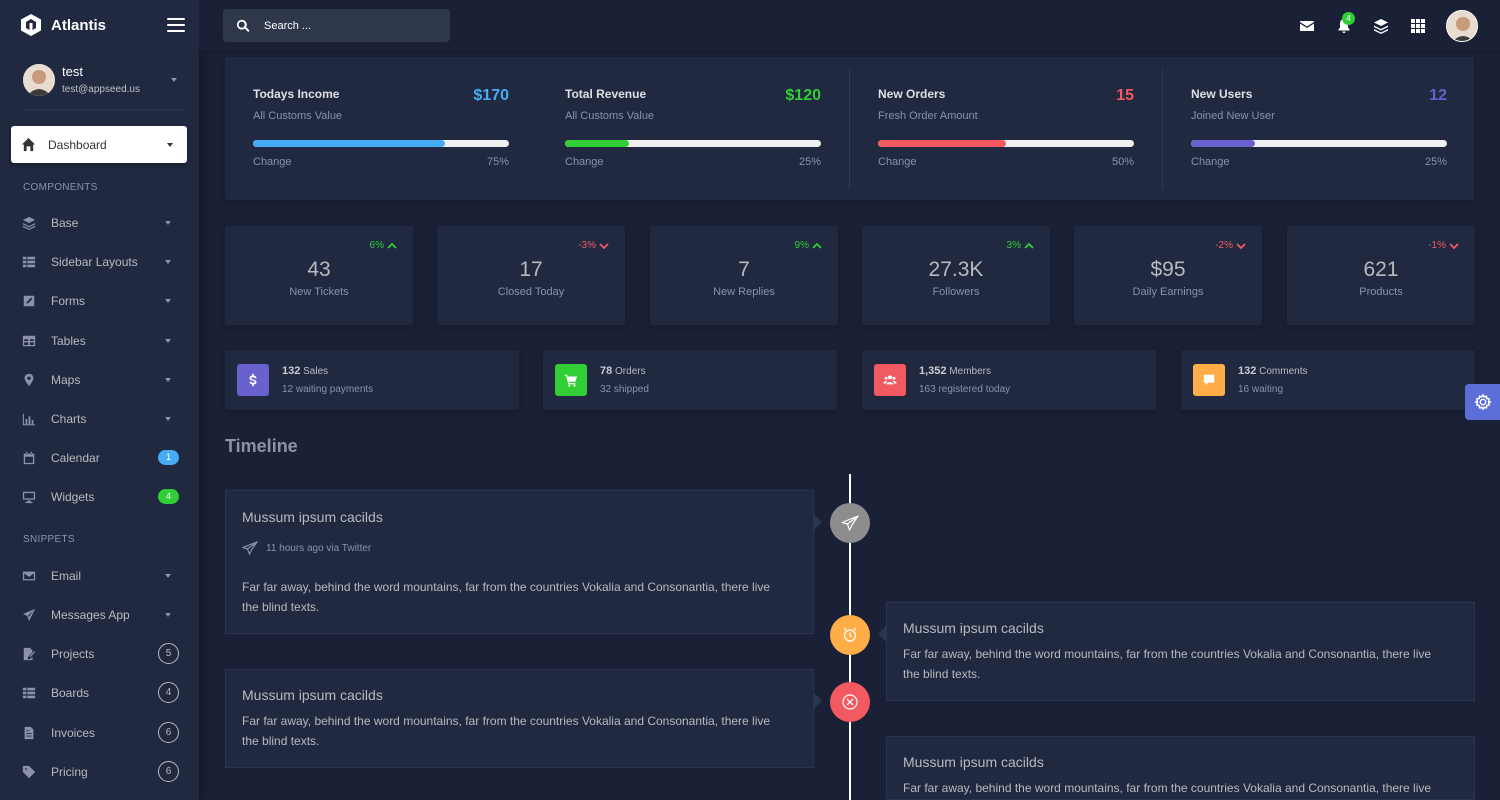 This screenshot has width=1500, height=800. Describe the element at coordinates (77, 144) in the screenshot. I see `sidebar-item-label: Dashboard` at that location.